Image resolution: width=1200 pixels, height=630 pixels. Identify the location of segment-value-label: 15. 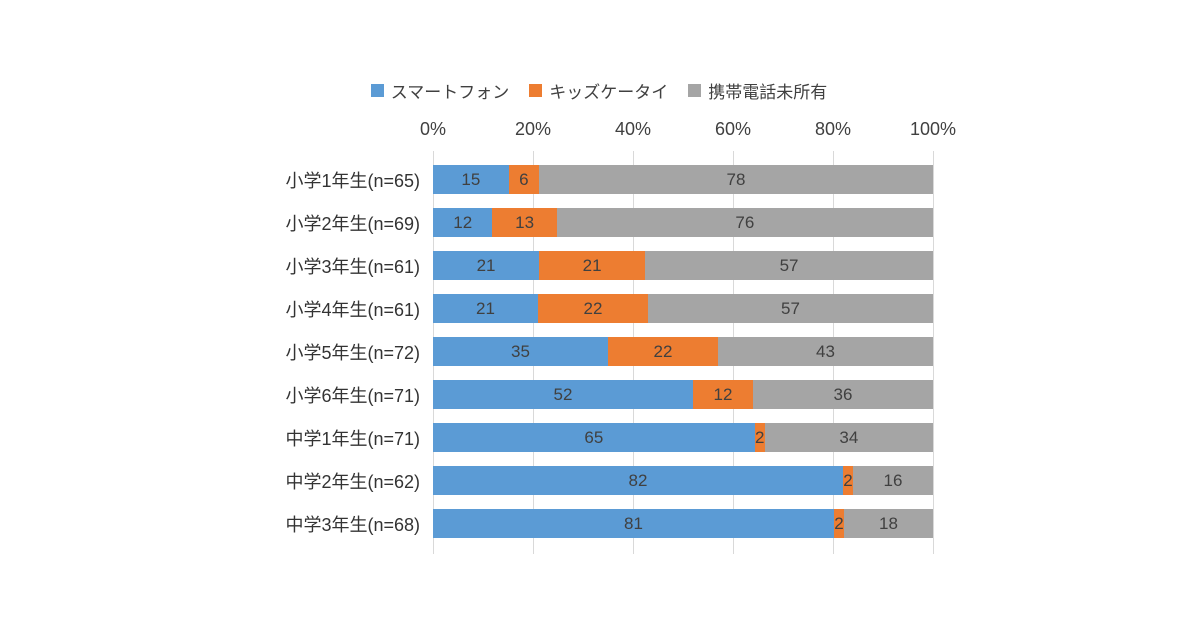
(471, 179).